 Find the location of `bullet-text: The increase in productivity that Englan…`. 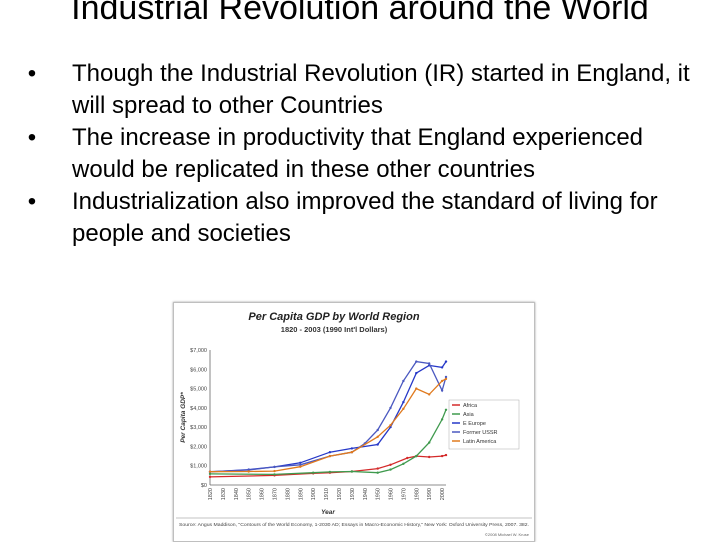

bullet-text: The increase in productivity that Englan… is located at coordinates (358, 153).